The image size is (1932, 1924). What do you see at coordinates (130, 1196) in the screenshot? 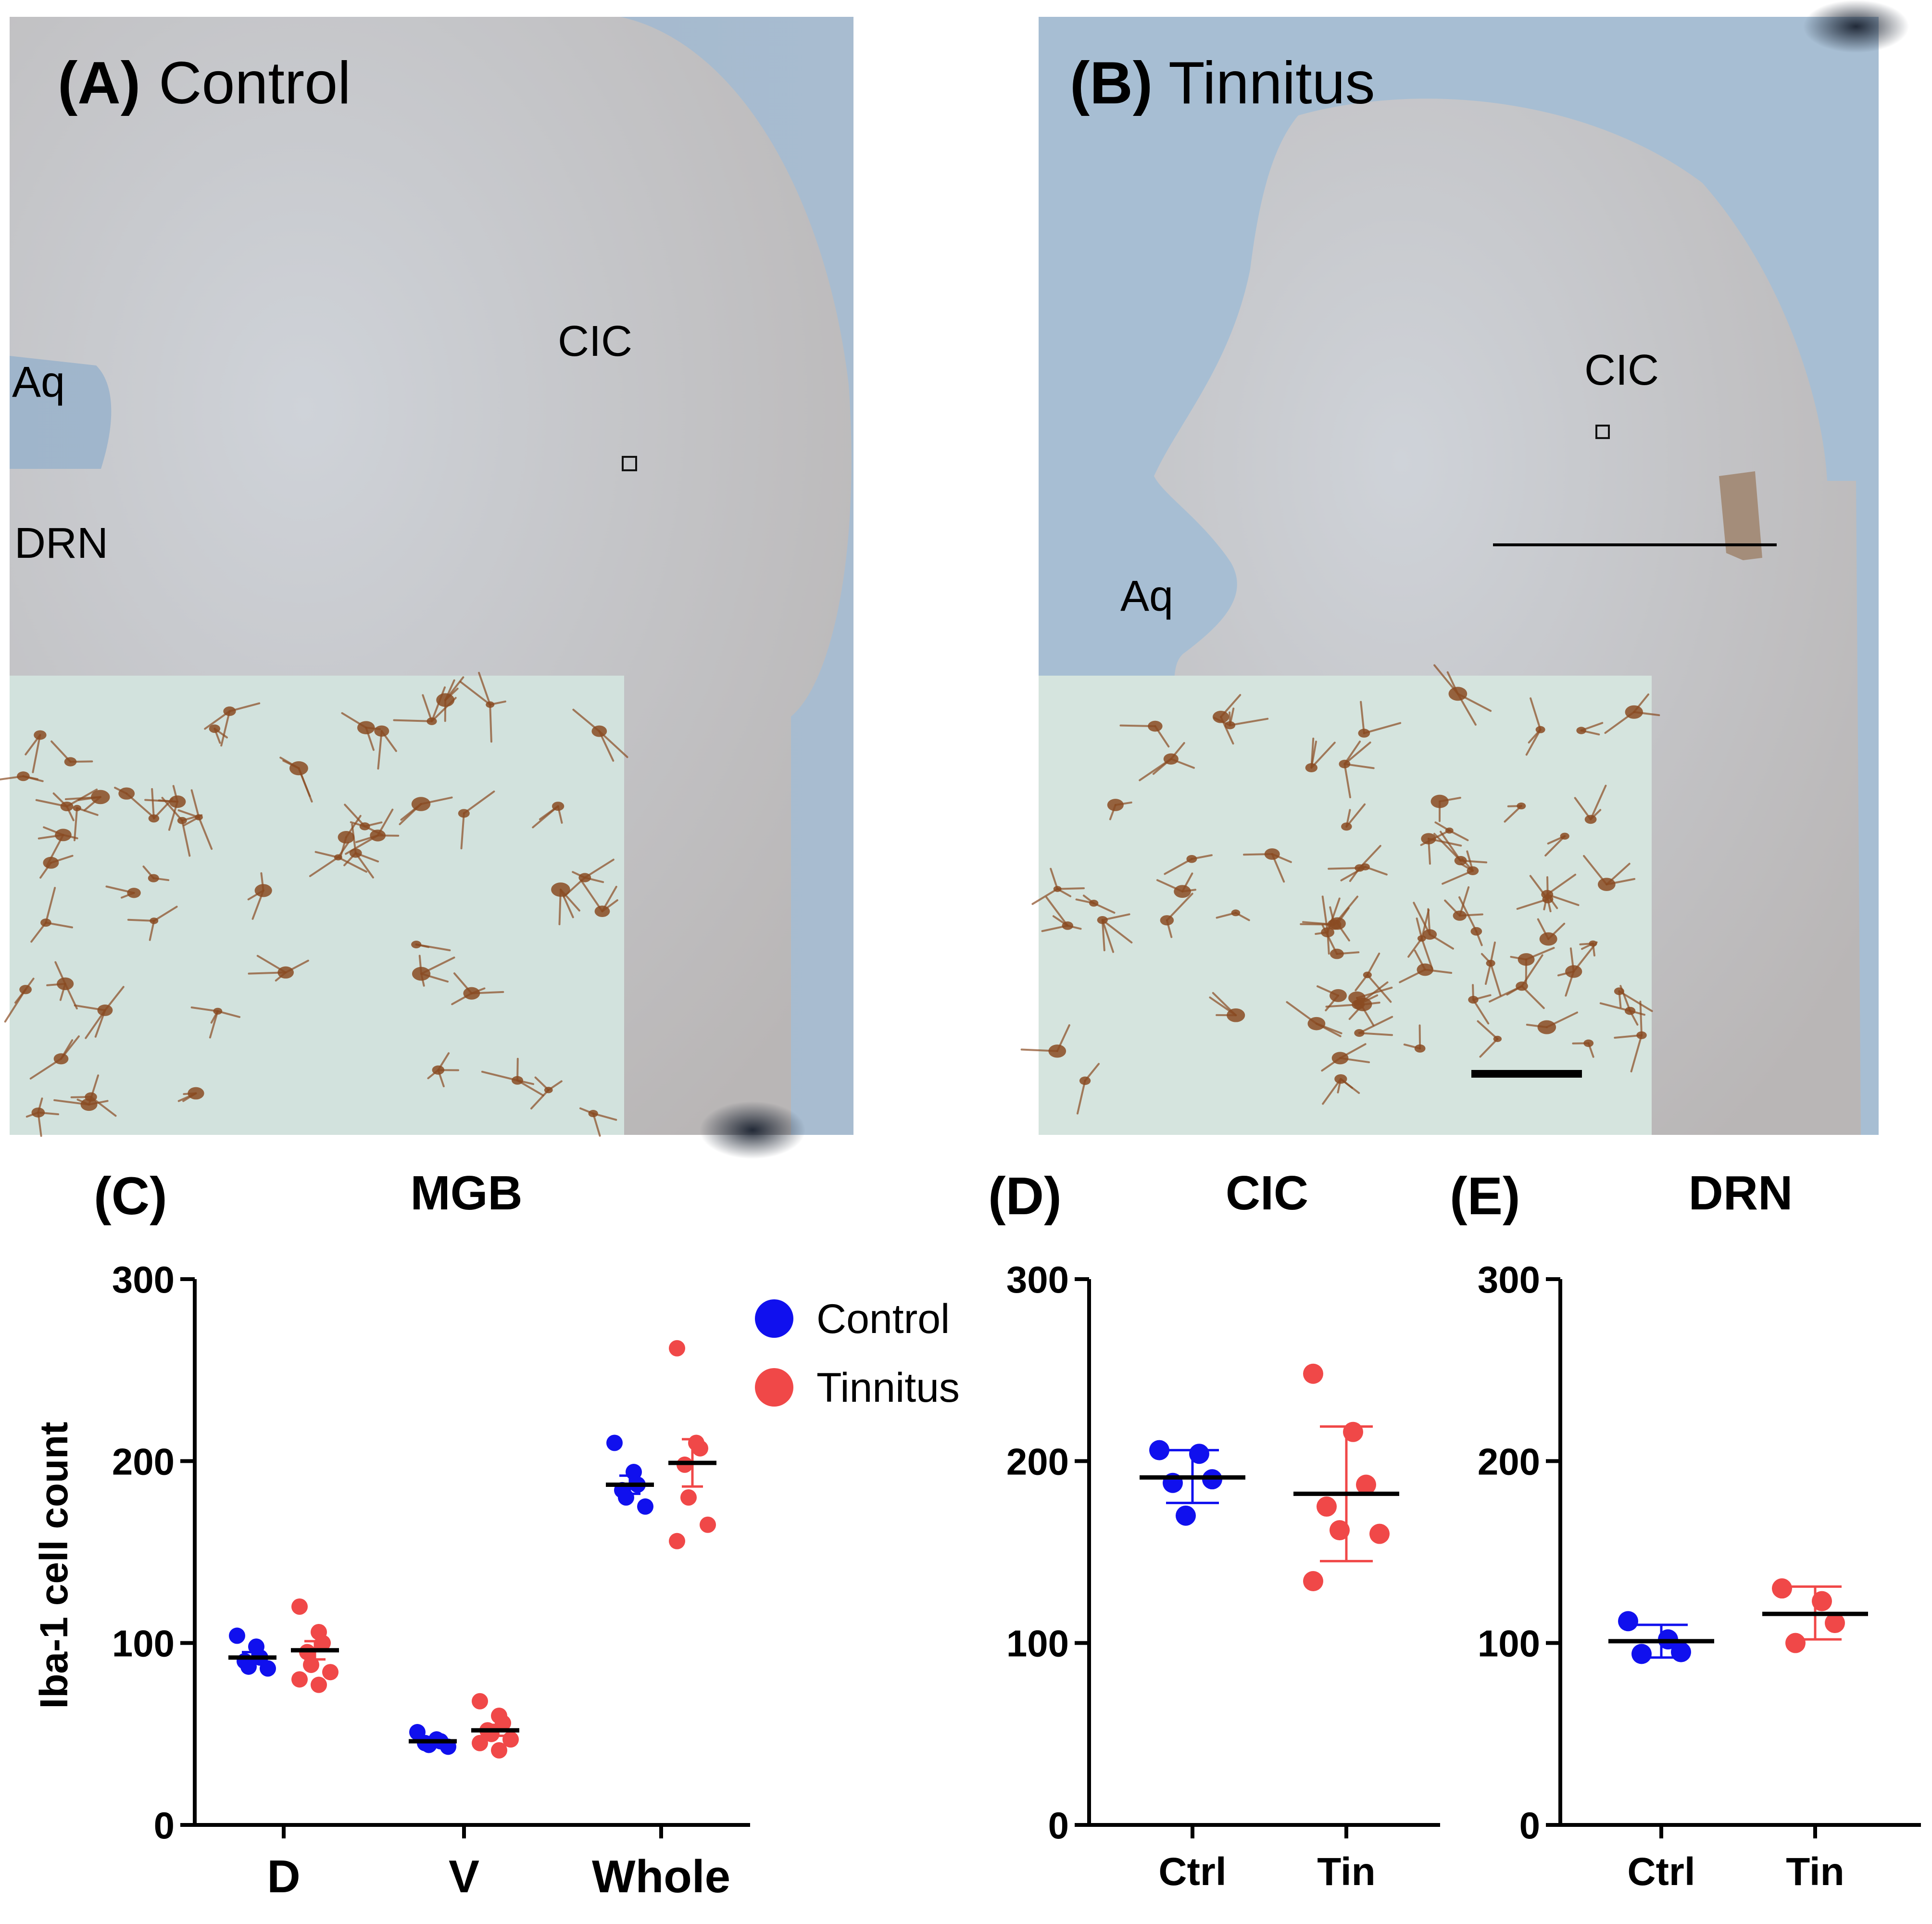
I see `chart-c-letter: (C)` at bounding box center [130, 1196].